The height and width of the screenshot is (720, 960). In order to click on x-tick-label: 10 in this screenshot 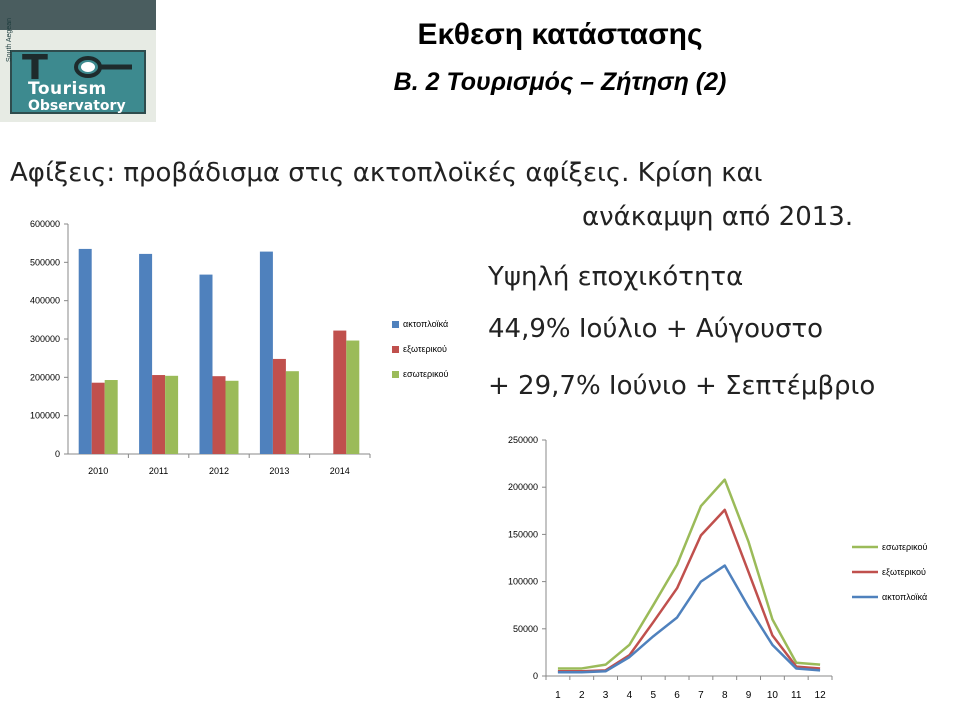, I will do `click(773, 695)`.